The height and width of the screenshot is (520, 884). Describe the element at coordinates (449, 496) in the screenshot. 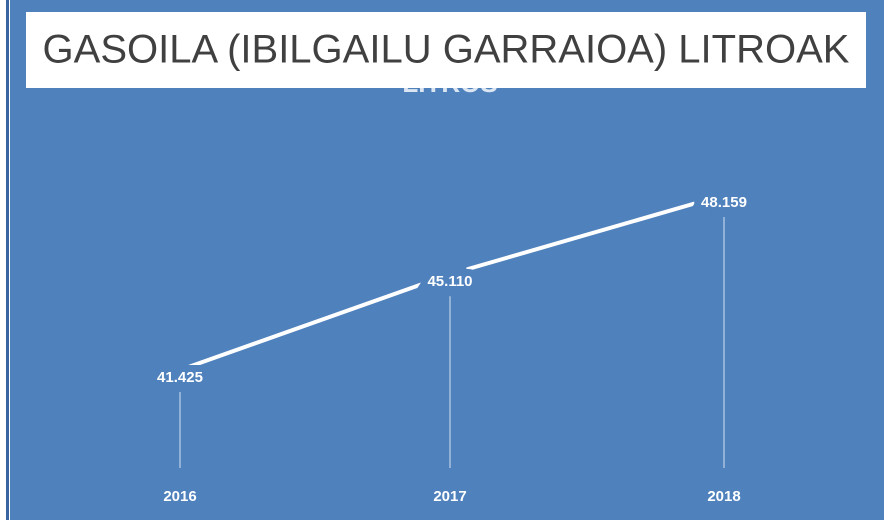

I see `x-tick-label: 2017` at that location.